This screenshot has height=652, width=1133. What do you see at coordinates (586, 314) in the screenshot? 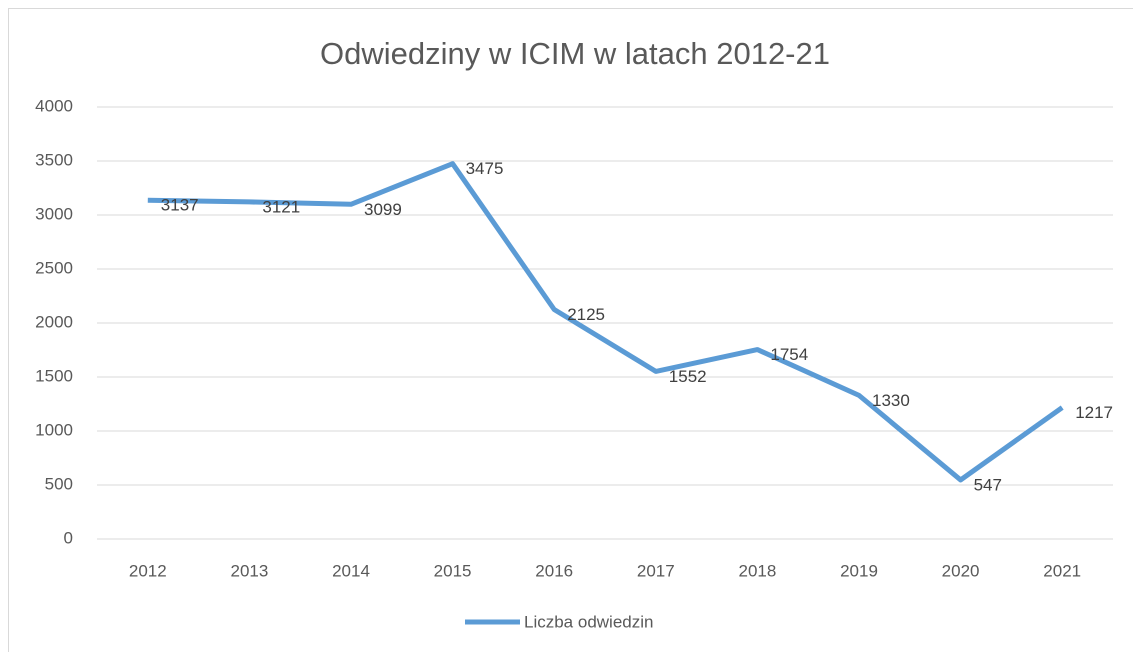
I see `data-label: 2125` at bounding box center [586, 314].